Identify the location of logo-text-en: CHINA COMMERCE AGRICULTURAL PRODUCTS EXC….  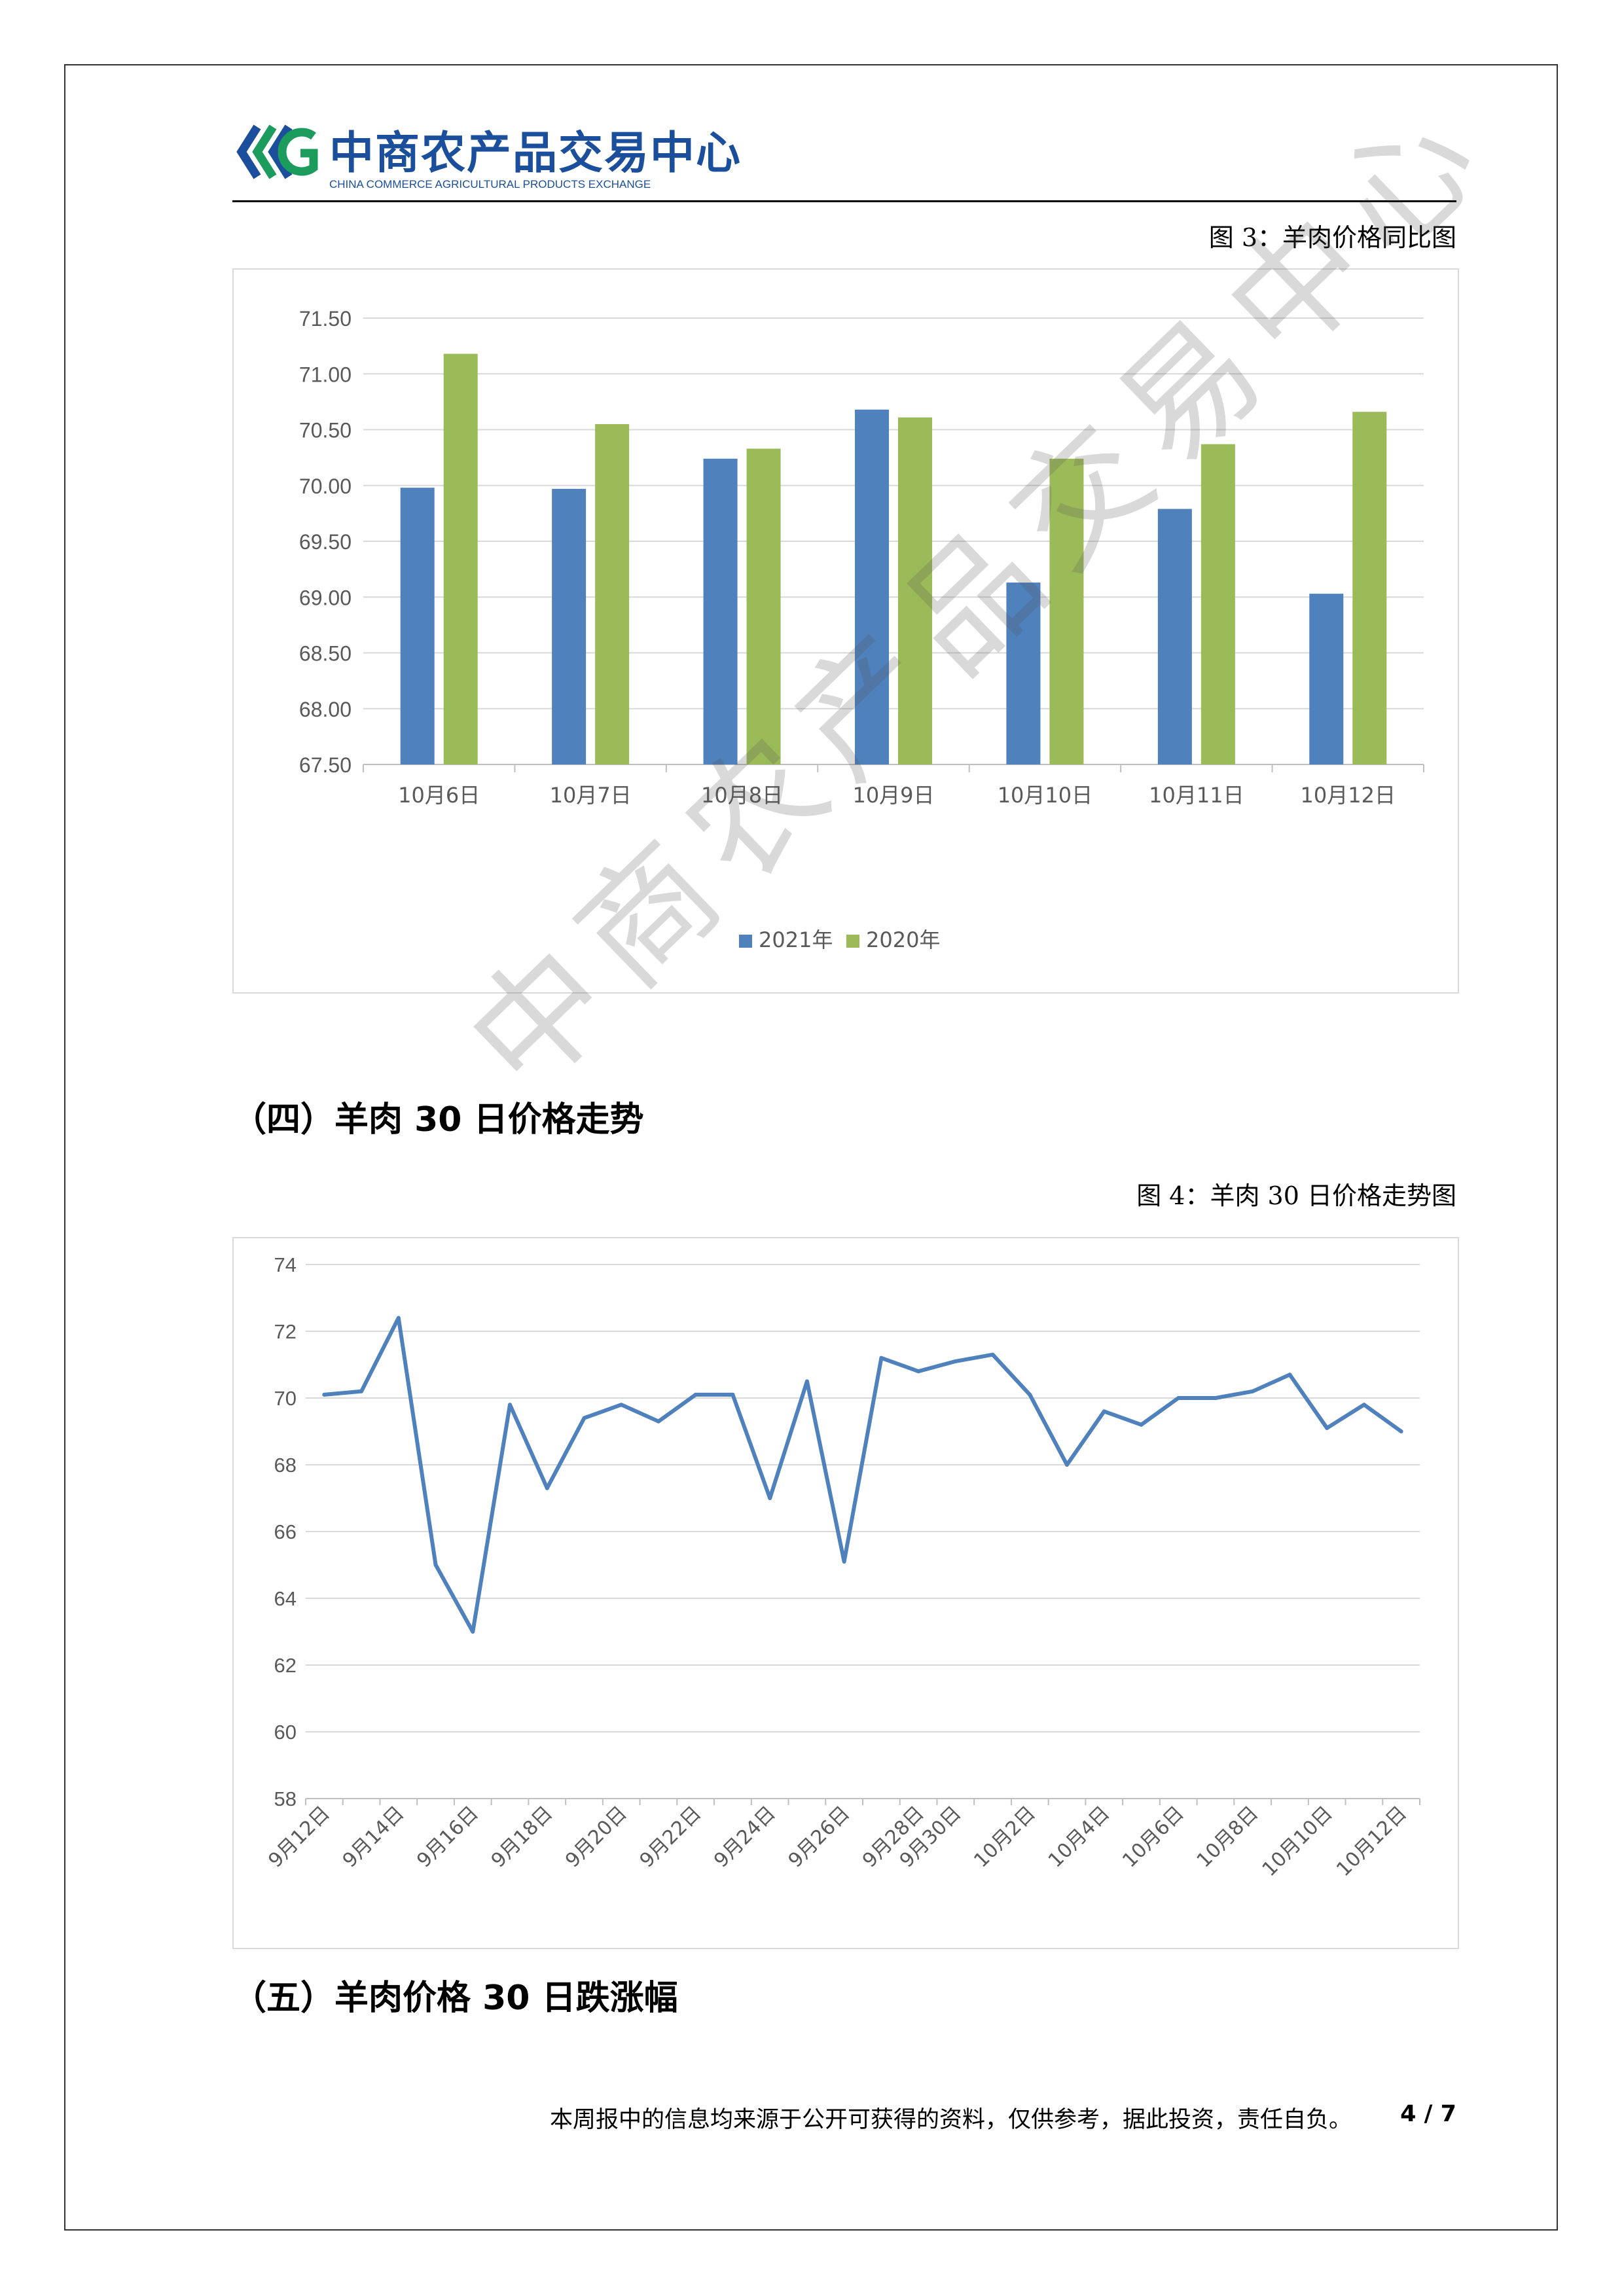
(490, 184).